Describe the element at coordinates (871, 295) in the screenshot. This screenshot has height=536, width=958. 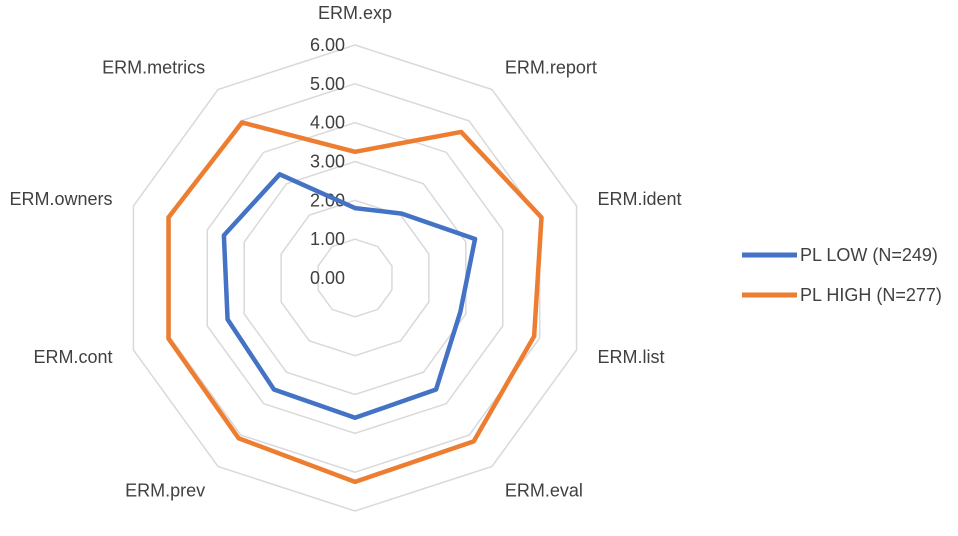
I see `legend-label: PL HIGH (N=277)` at that location.